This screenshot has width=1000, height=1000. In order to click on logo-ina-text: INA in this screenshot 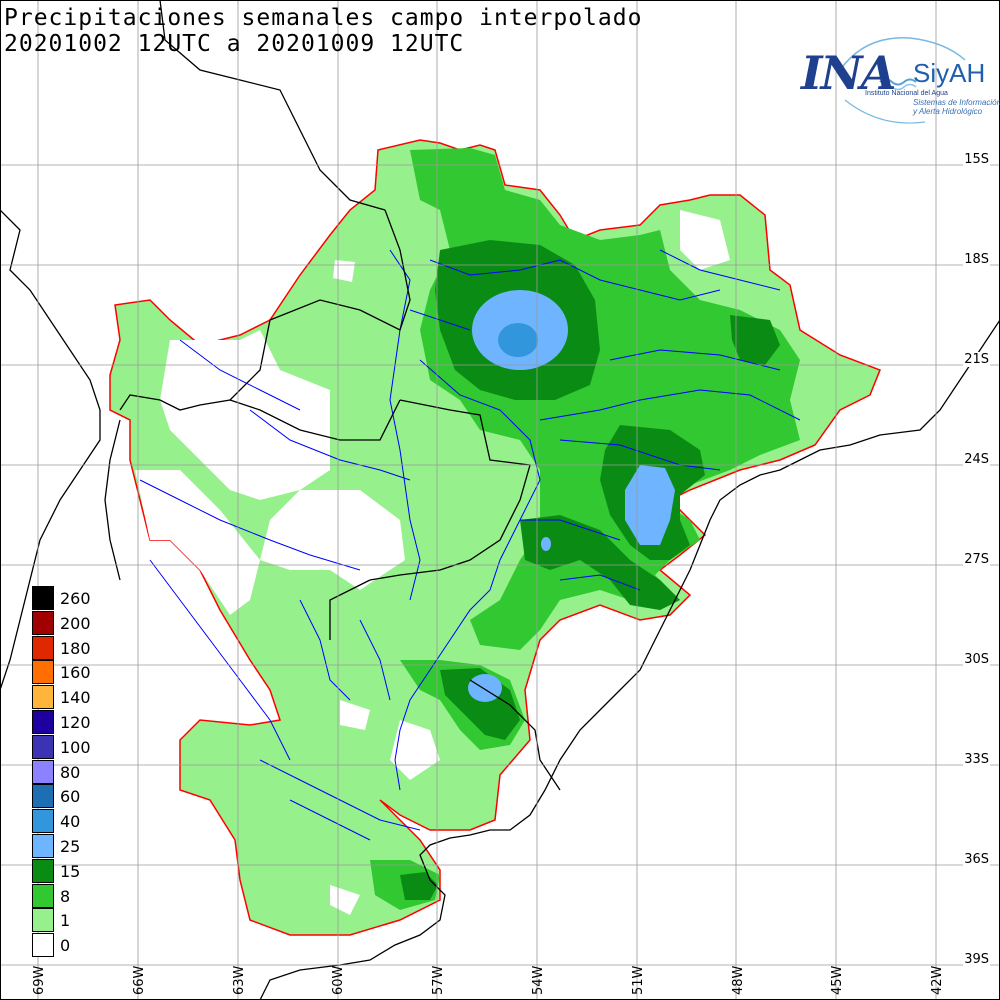, I will do `click(848, 73)`.